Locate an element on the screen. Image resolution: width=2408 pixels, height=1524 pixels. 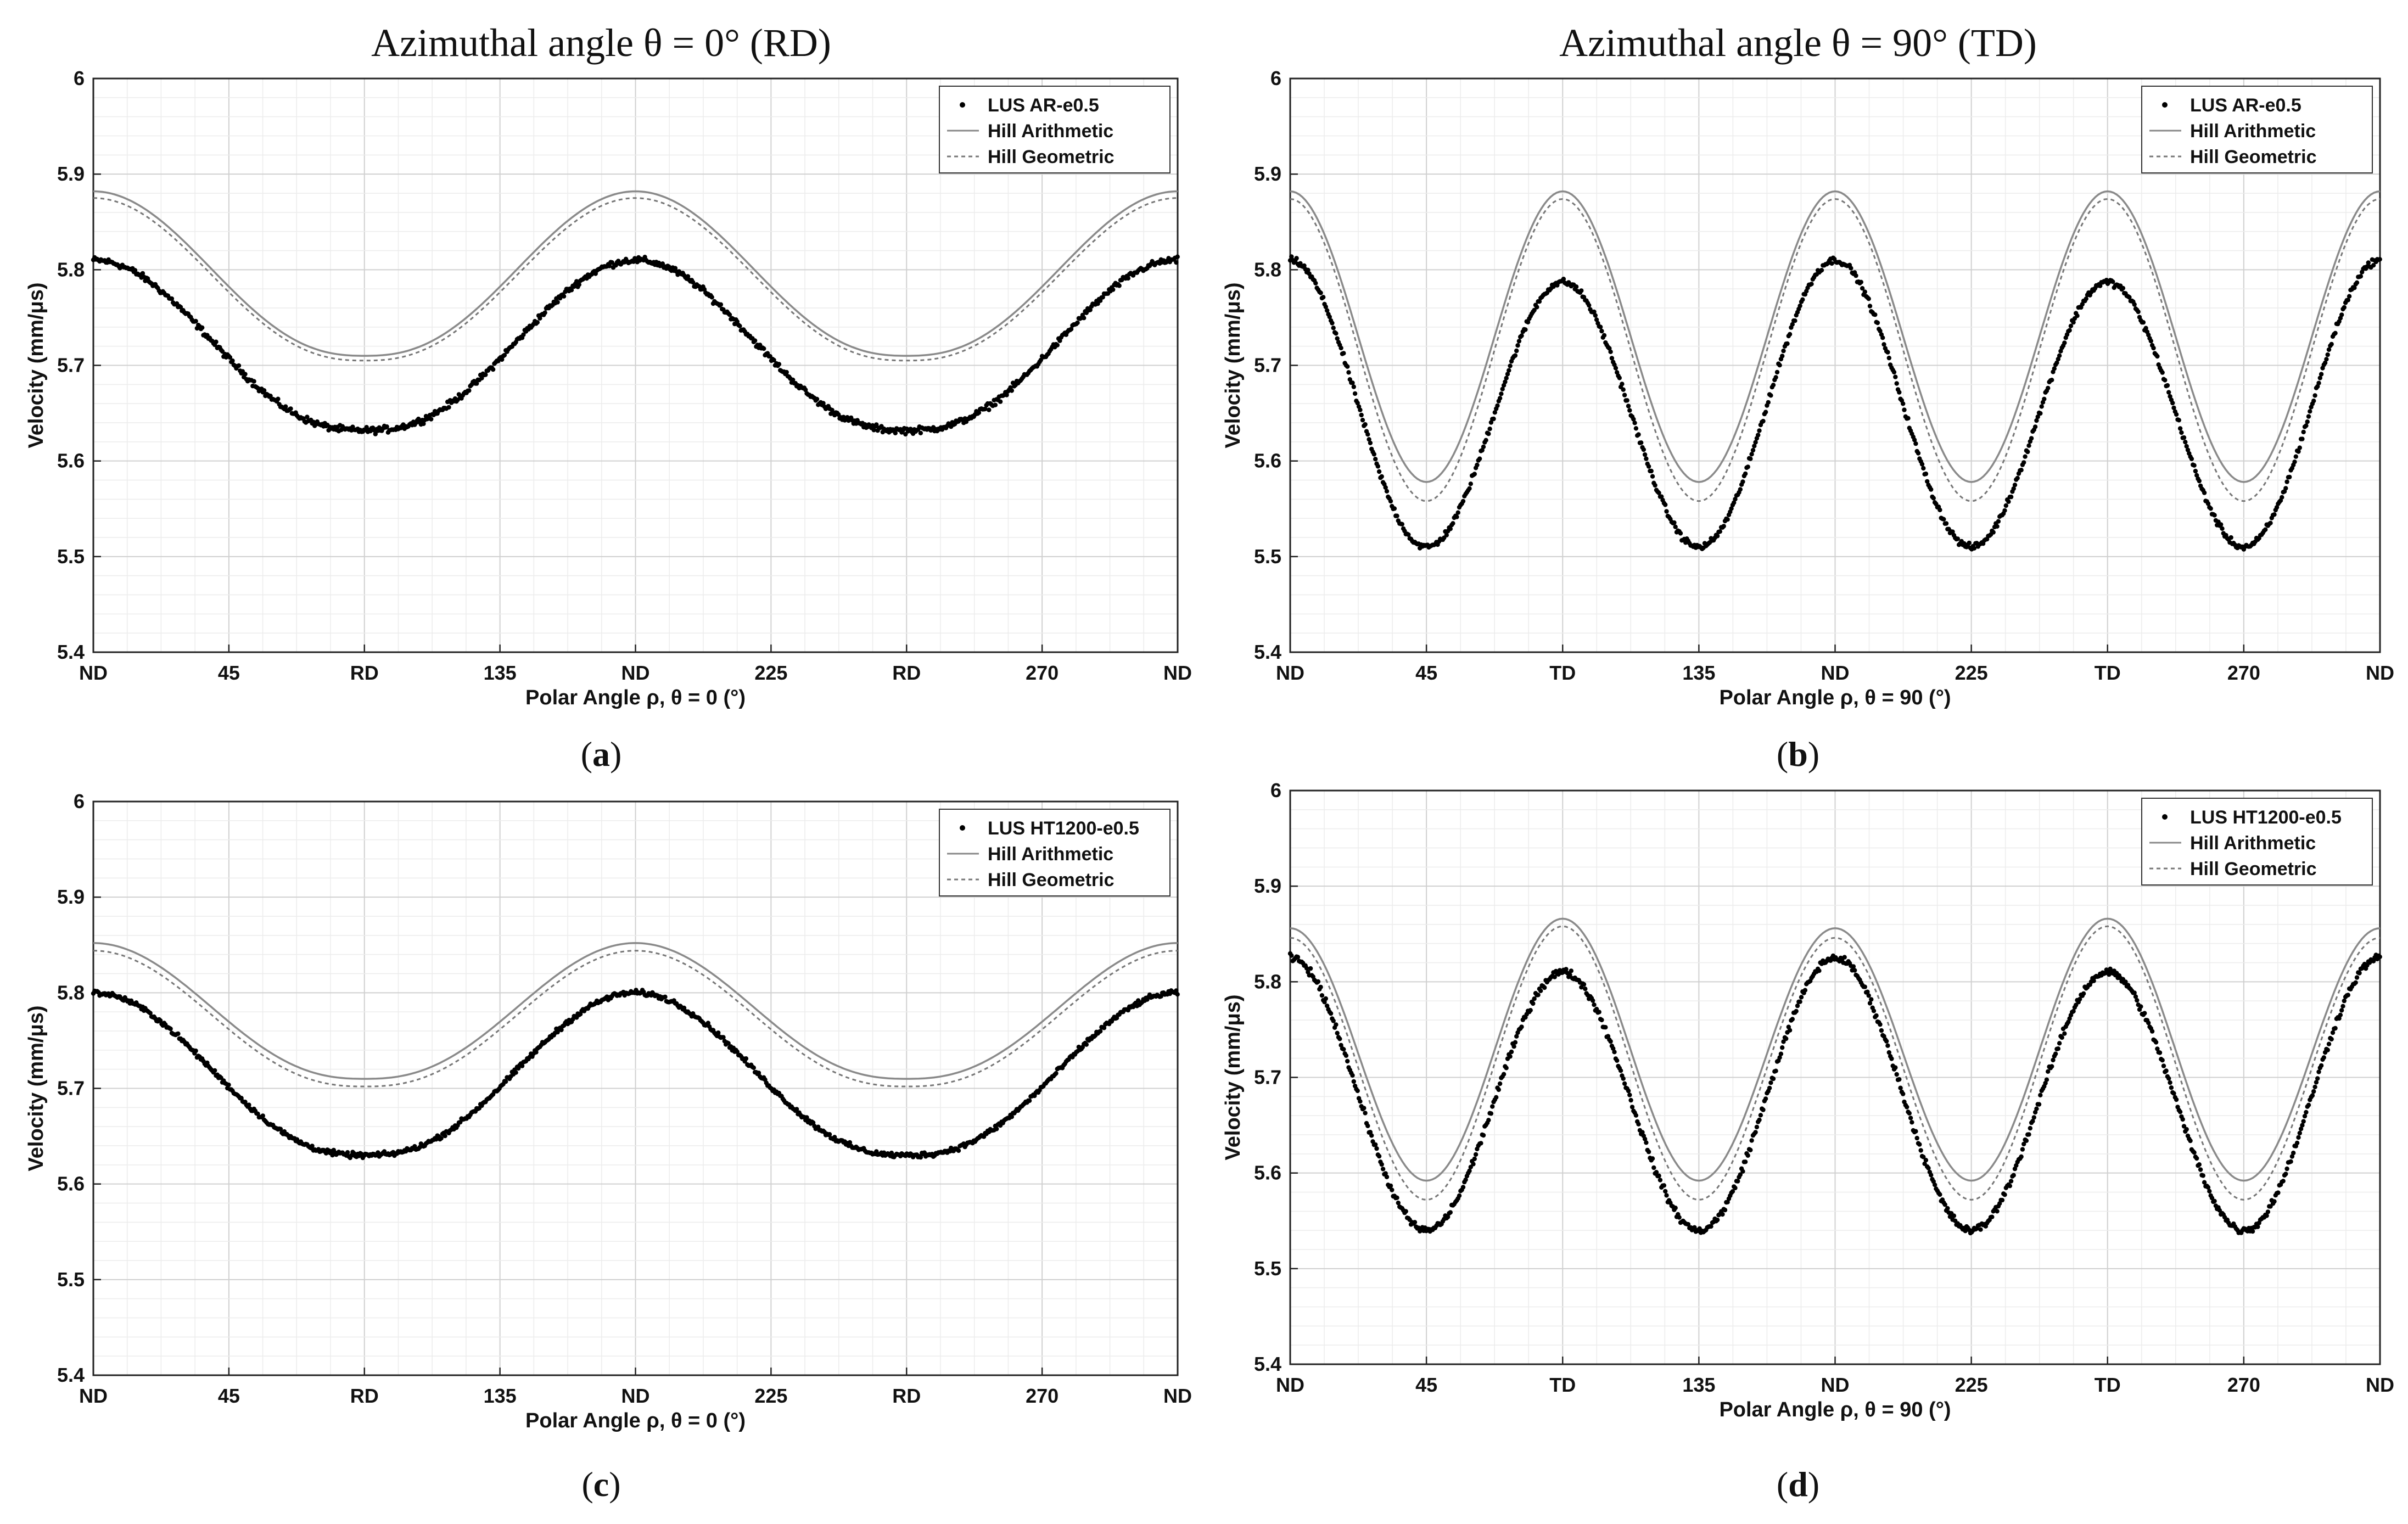
x-tick-label: TD is located at coordinates (1562, 1385).